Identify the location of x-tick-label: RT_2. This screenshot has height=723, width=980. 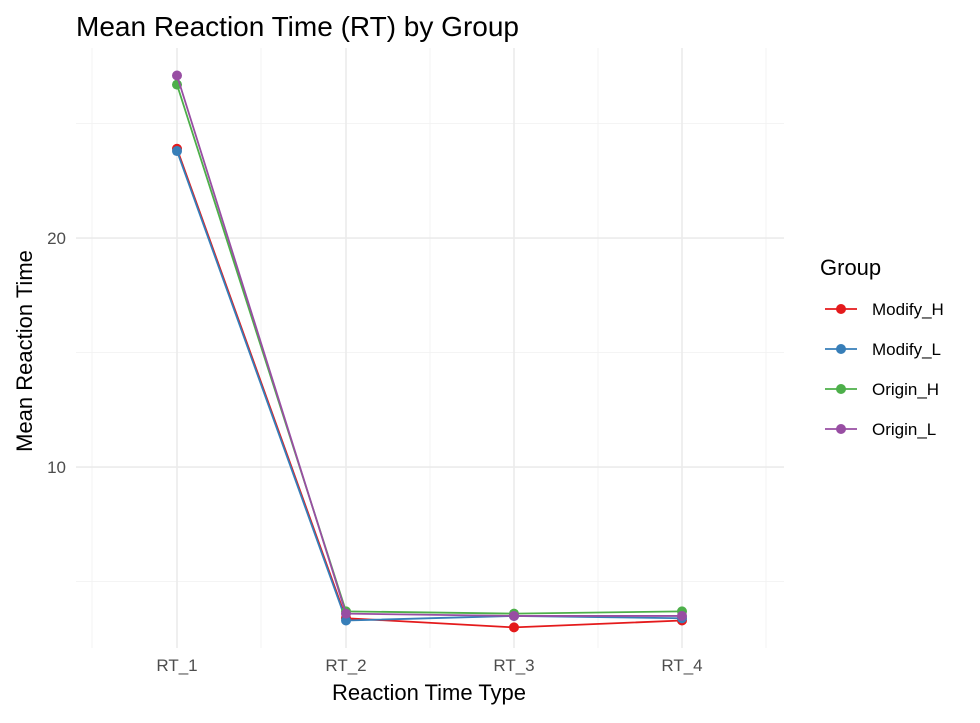
(345, 665).